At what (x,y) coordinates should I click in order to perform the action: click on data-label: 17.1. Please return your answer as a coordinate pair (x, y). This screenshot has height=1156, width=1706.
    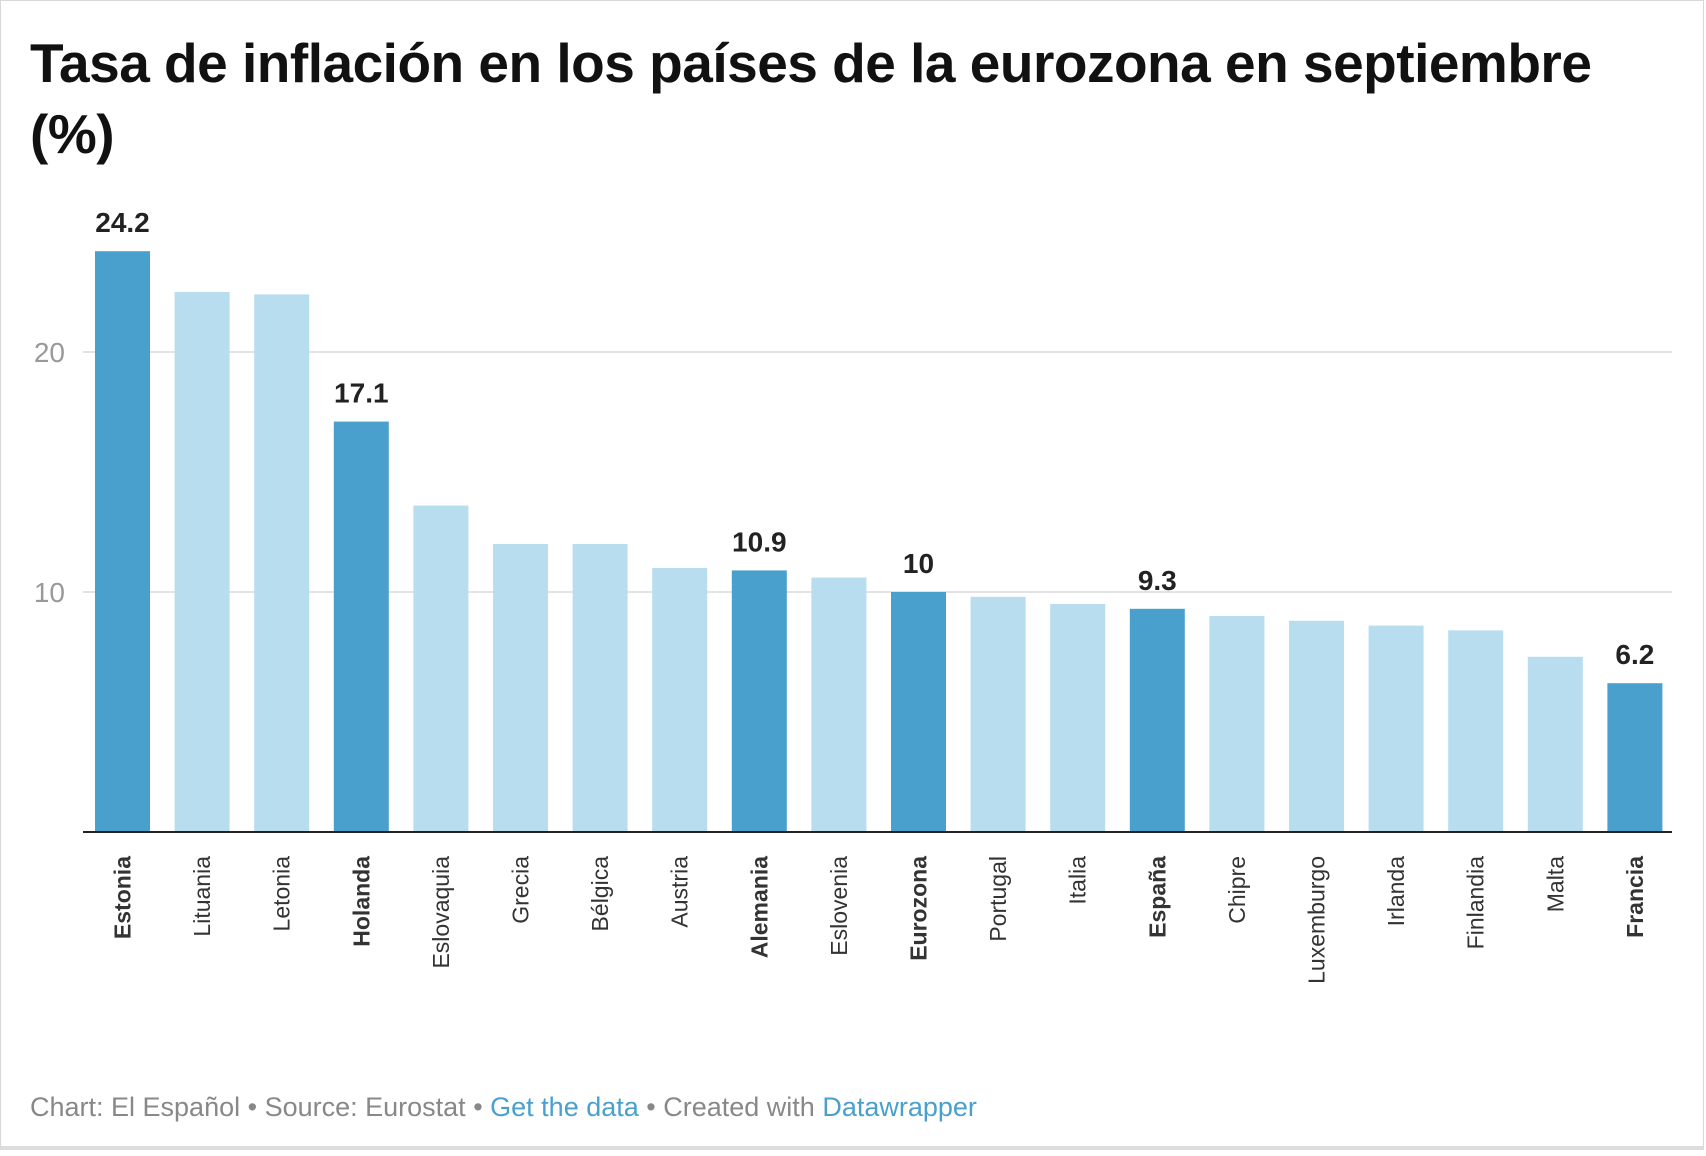
    Looking at the image, I should click on (361, 393).